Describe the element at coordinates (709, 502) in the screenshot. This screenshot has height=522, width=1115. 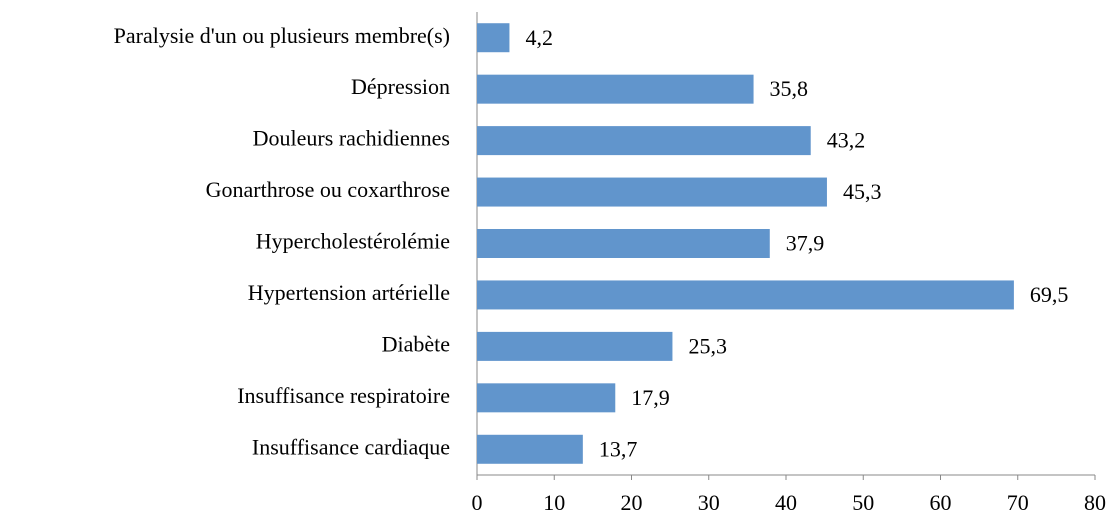
I see `x-tick-label: 30` at that location.